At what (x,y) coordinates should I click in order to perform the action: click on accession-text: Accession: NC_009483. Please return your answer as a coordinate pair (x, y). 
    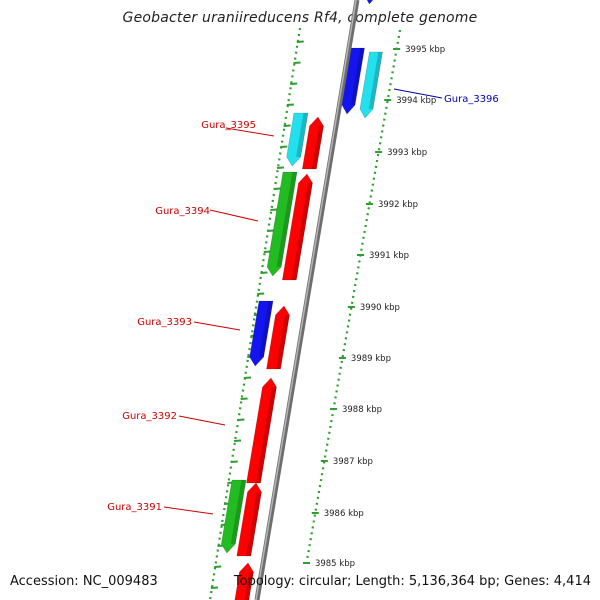
    Looking at the image, I should click on (84, 581).